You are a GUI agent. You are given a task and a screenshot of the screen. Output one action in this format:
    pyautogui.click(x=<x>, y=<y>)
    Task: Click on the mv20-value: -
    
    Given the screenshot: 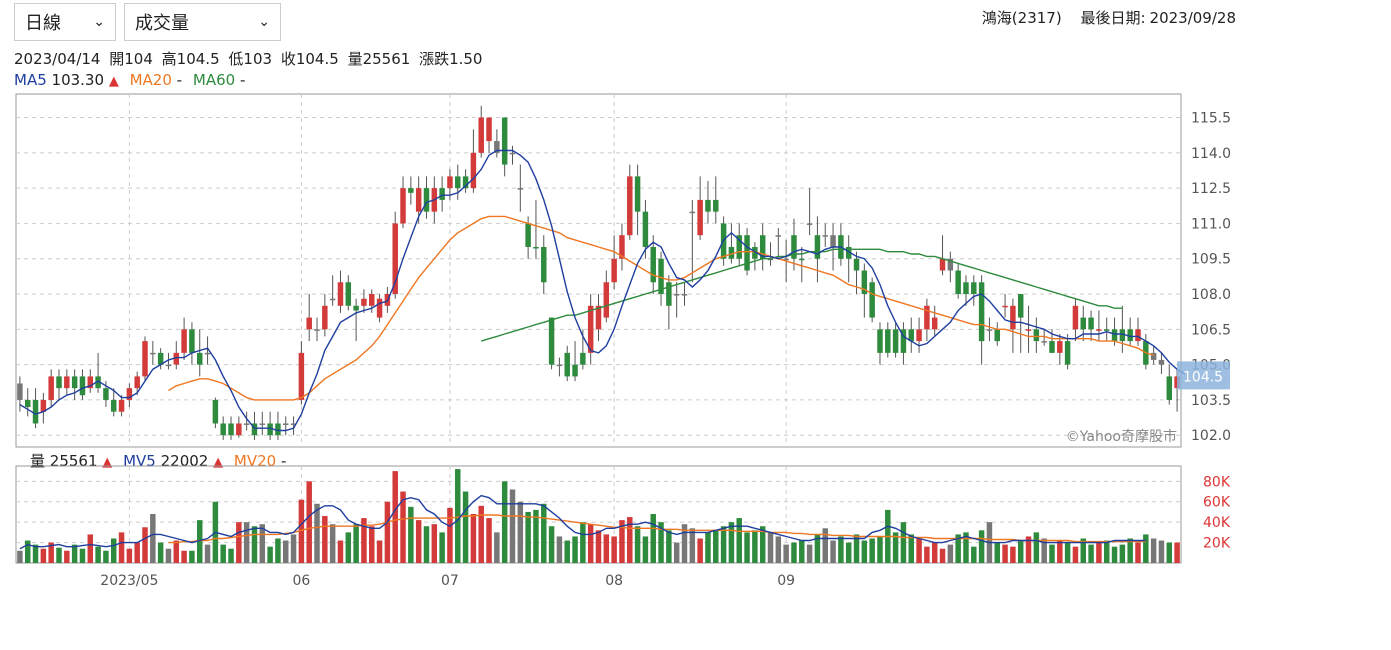 What is the action you would take?
    pyautogui.click(x=283, y=461)
    